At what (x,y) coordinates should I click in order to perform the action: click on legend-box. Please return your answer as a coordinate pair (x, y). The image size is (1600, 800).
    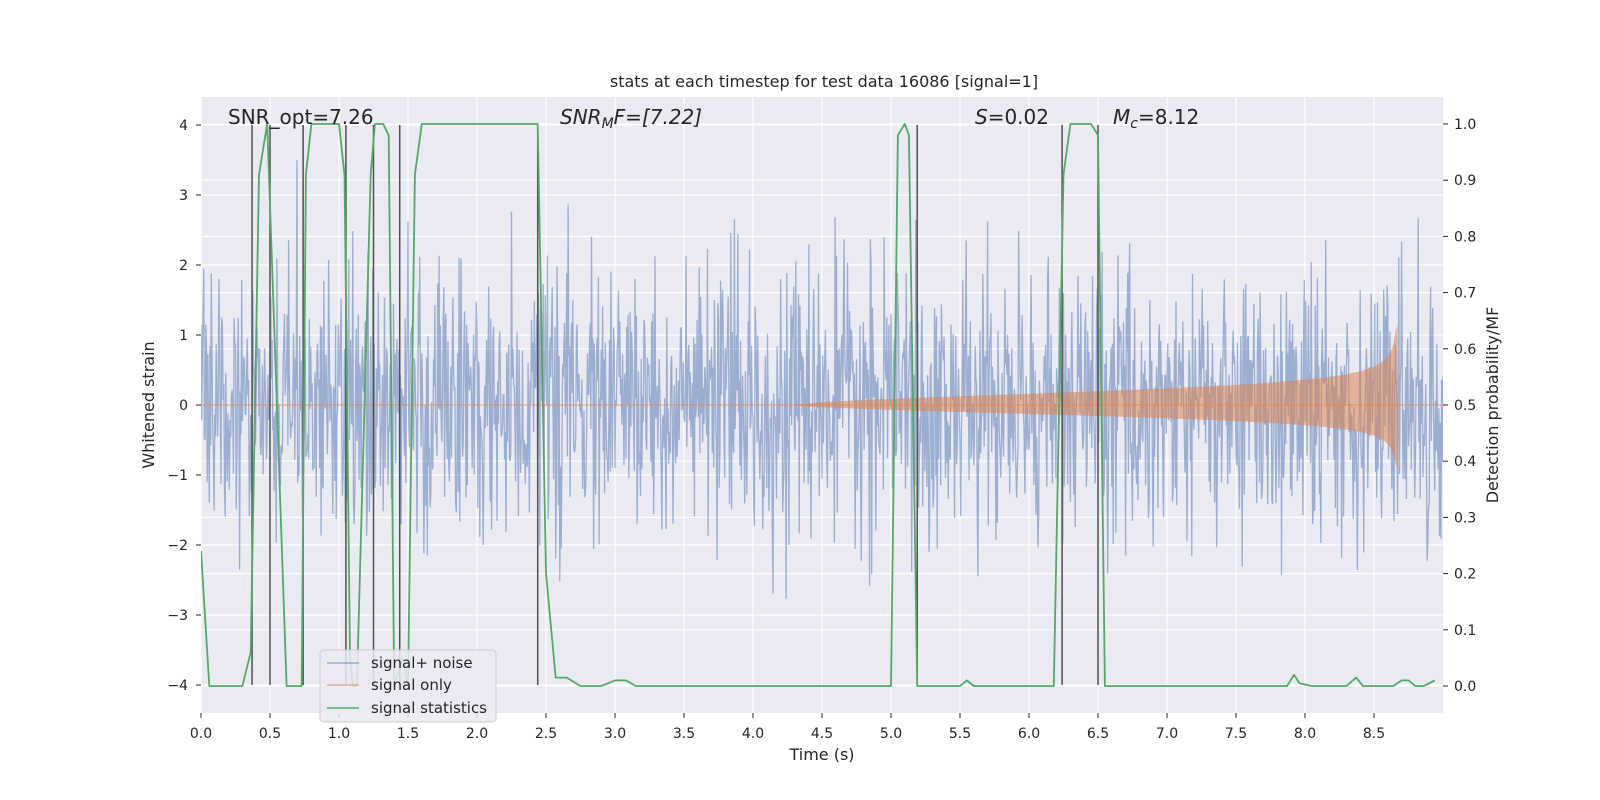
    Looking at the image, I should click on (408, 686).